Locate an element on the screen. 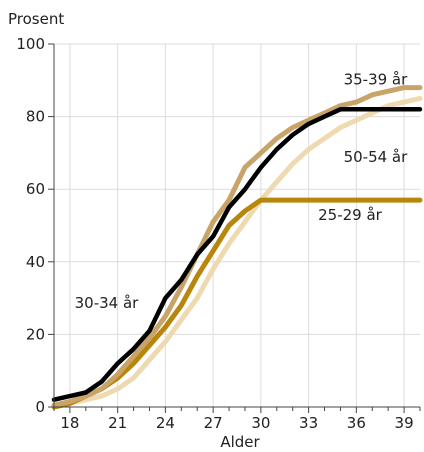 This screenshot has width=424, height=452. y-axis-title: Prosent is located at coordinates (36, 19).